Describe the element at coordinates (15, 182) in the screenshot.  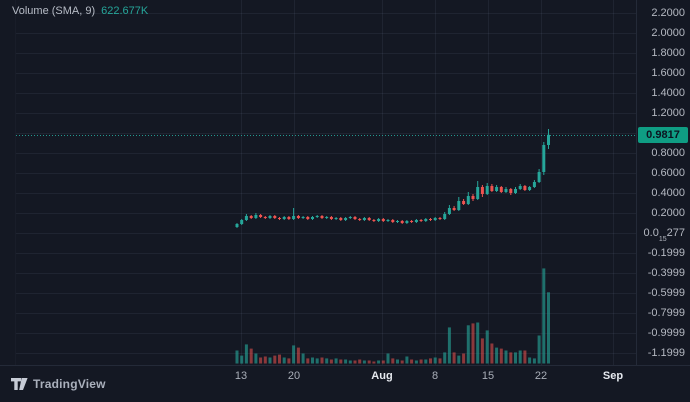
I see `plot-left-border` at that location.